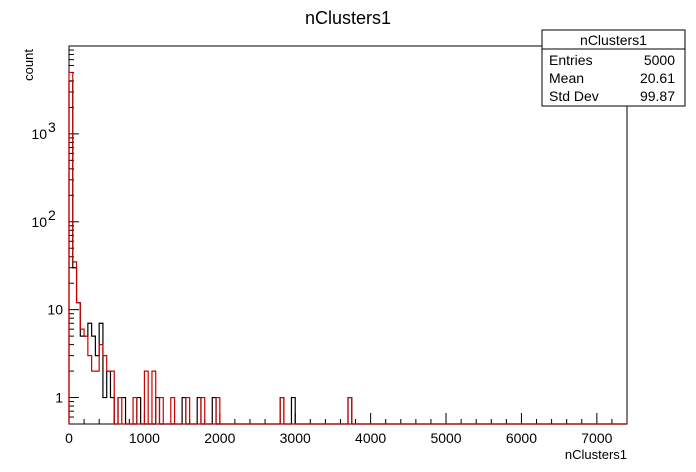 The image size is (696, 472). Describe the element at coordinates (295, 438) in the screenshot. I see `x-tick-label: 3000` at that location.